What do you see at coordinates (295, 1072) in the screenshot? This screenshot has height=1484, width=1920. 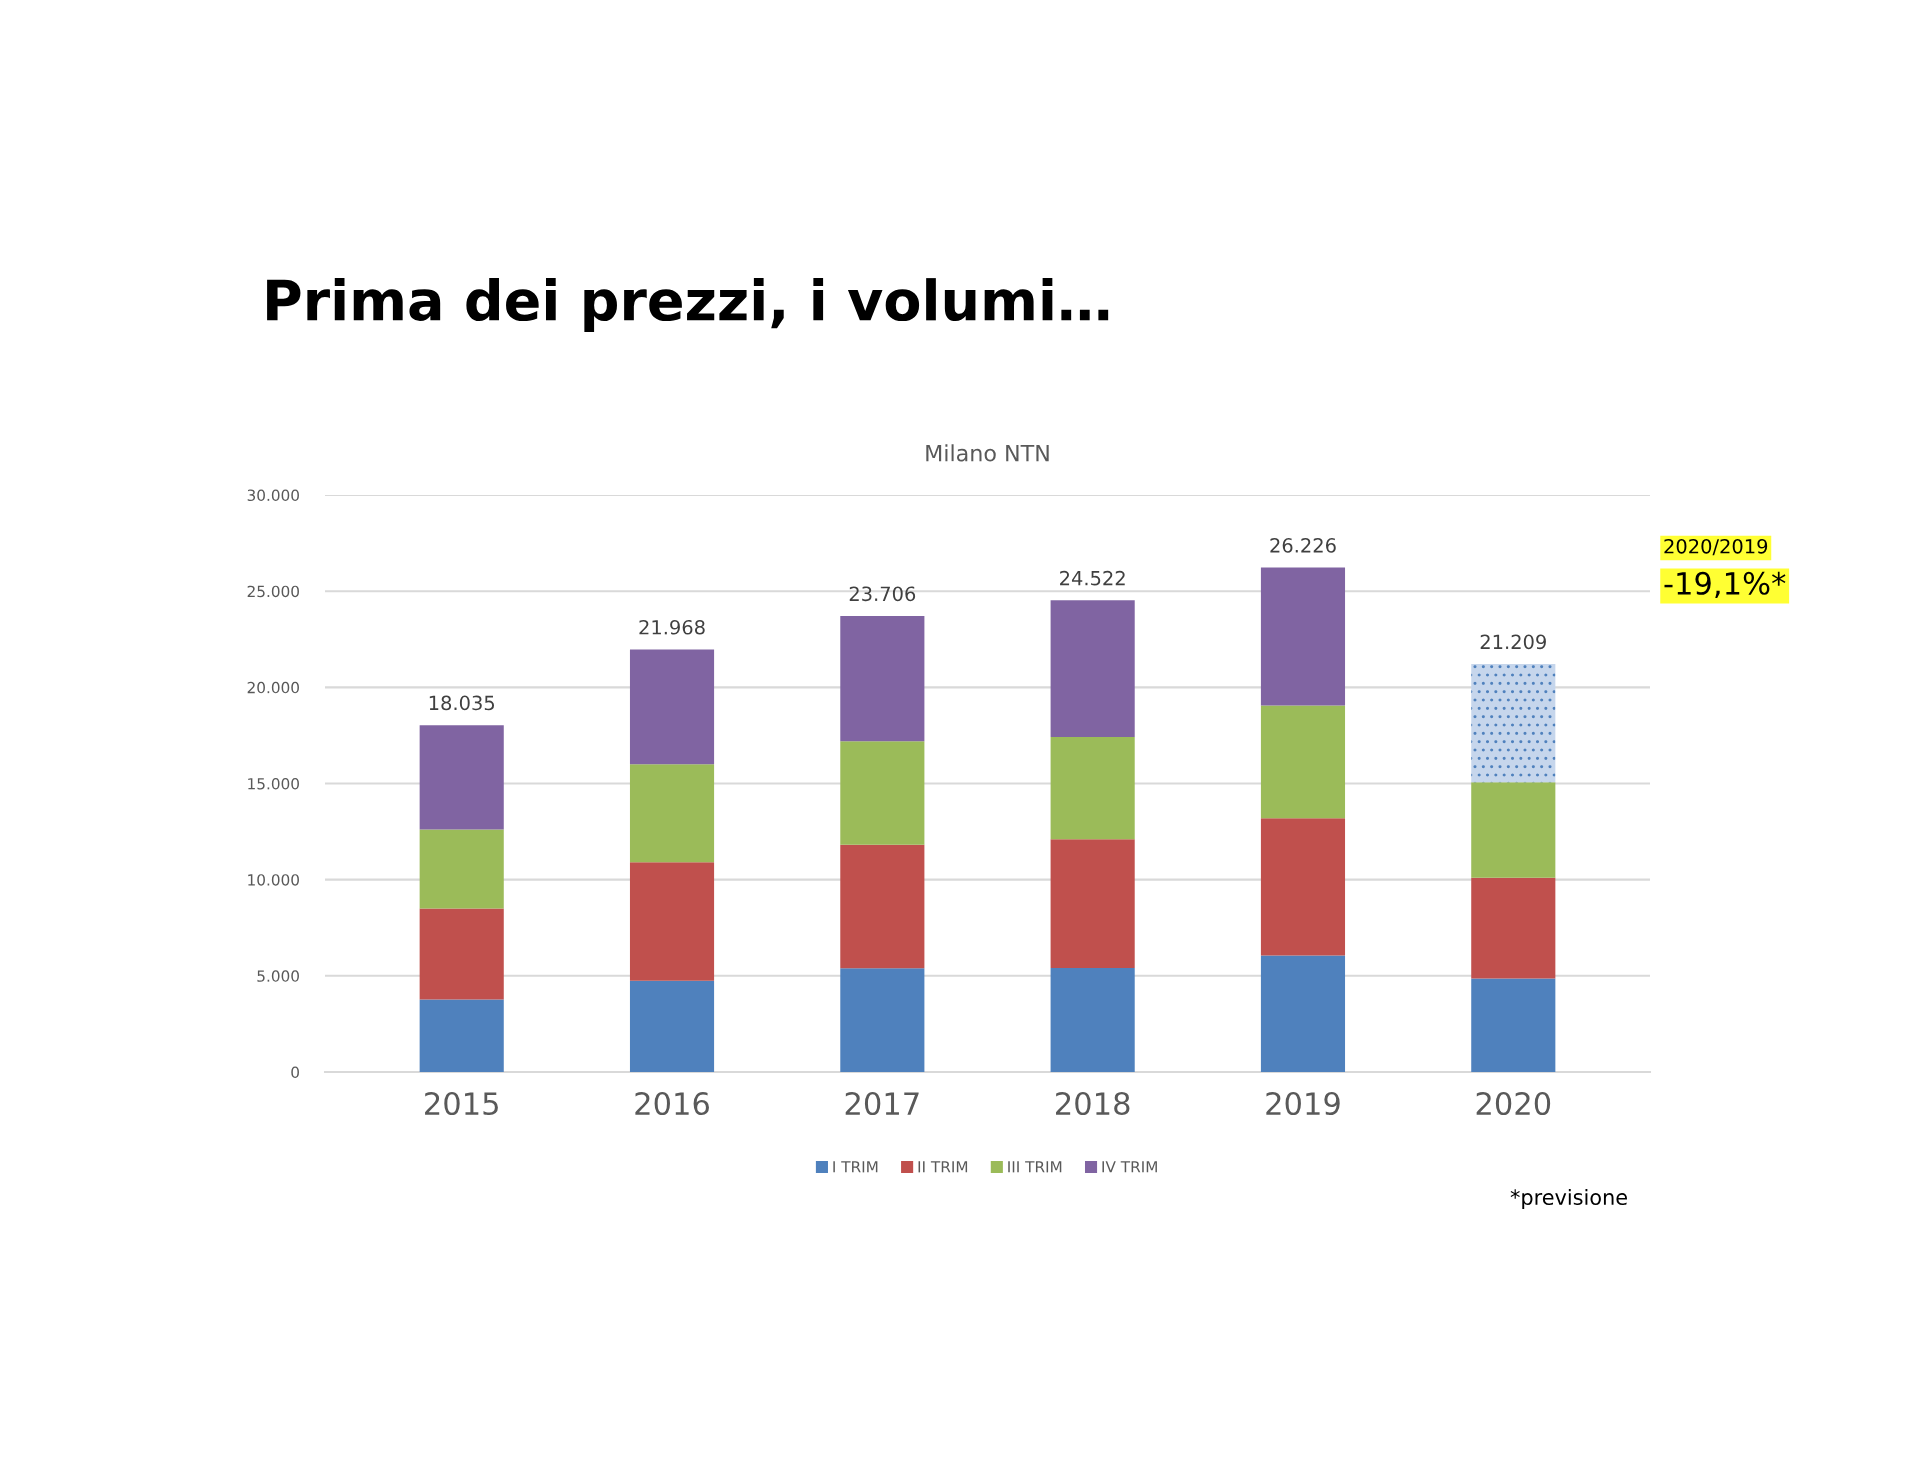 I see `y-tick-label: 0` at bounding box center [295, 1072].